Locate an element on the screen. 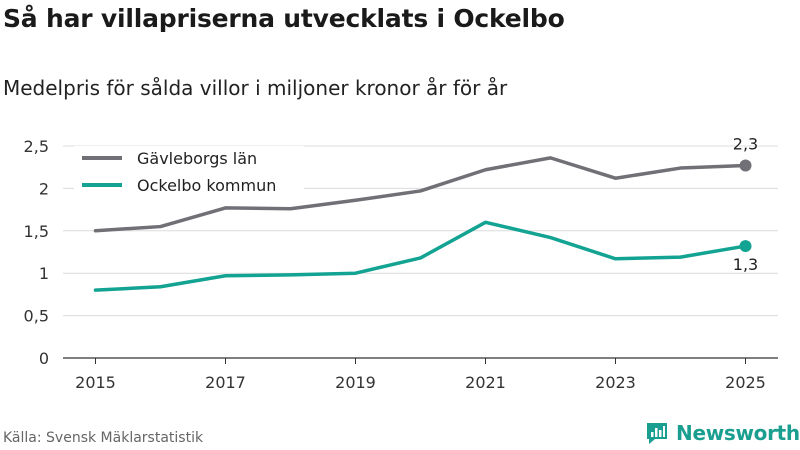  x-tick-label: 2017 is located at coordinates (225, 382).